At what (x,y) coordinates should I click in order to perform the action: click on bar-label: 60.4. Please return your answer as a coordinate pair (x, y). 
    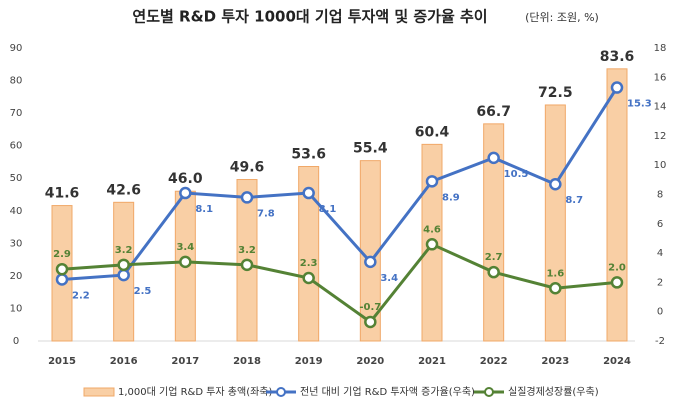
    Looking at the image, I should click on (432, 132).